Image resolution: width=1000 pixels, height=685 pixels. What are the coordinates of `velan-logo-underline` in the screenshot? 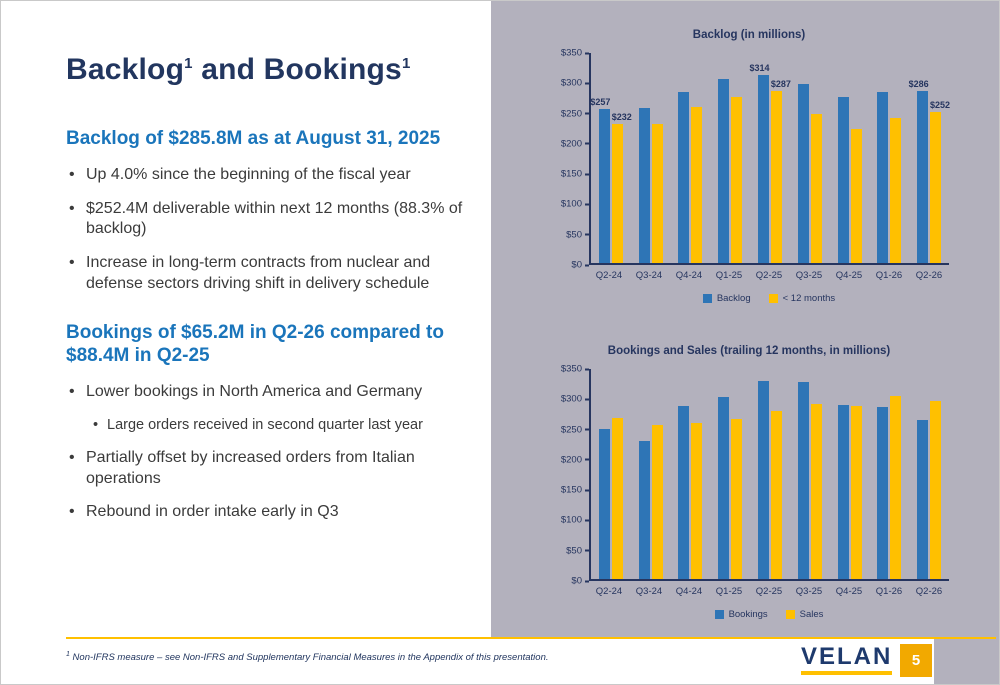 It's located at (847, 673).